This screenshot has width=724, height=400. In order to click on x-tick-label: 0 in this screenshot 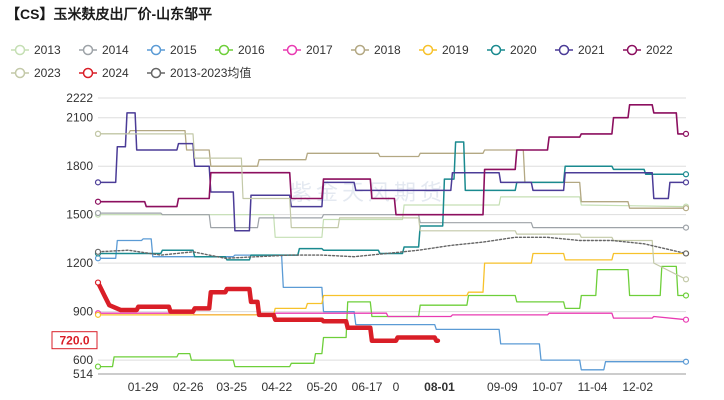, I will do `click(396, 387)`.